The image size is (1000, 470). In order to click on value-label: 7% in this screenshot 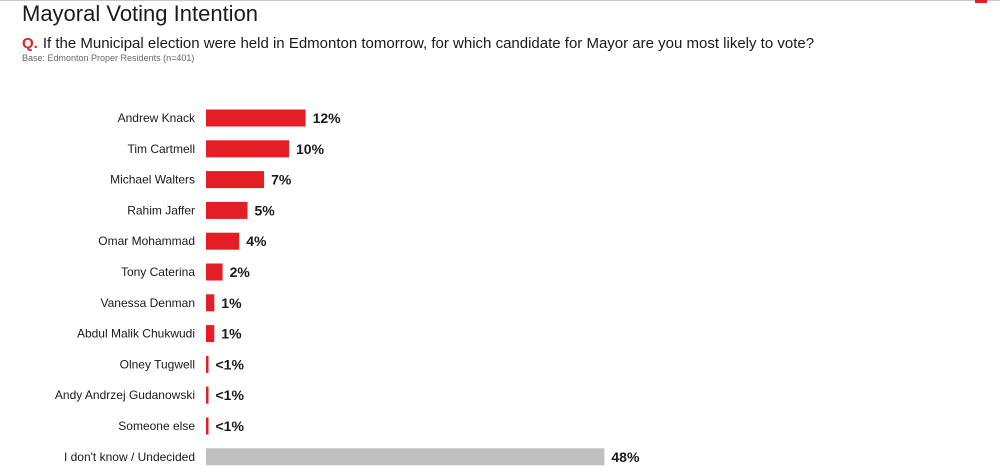, I will do `click(281, 180)`.